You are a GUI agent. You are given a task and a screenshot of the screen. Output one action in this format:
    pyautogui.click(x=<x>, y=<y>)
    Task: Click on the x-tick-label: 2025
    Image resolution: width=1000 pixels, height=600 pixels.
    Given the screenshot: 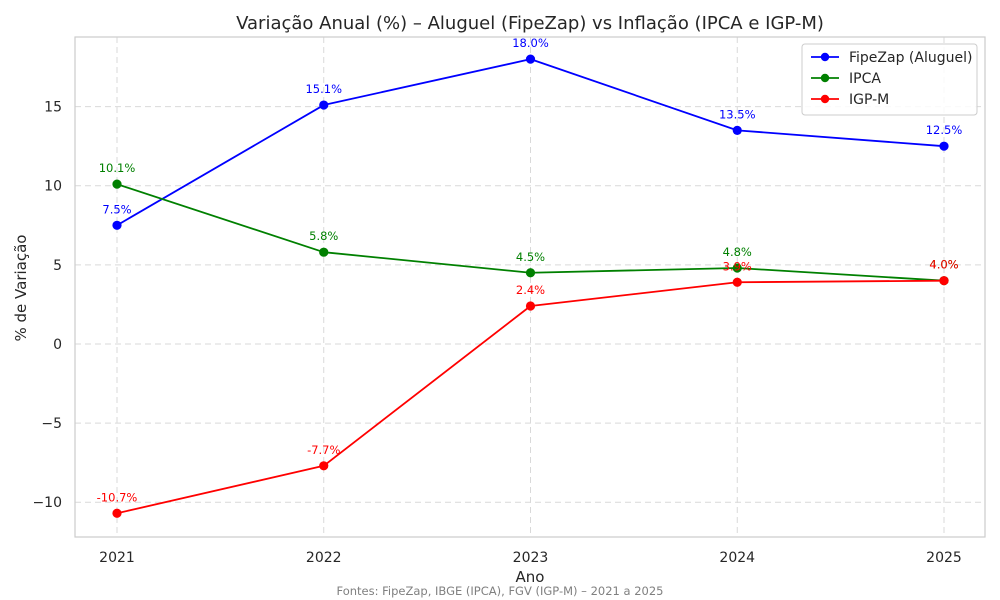 What is the action you would take?
    pyautogui.click(x=944, y=558)
    